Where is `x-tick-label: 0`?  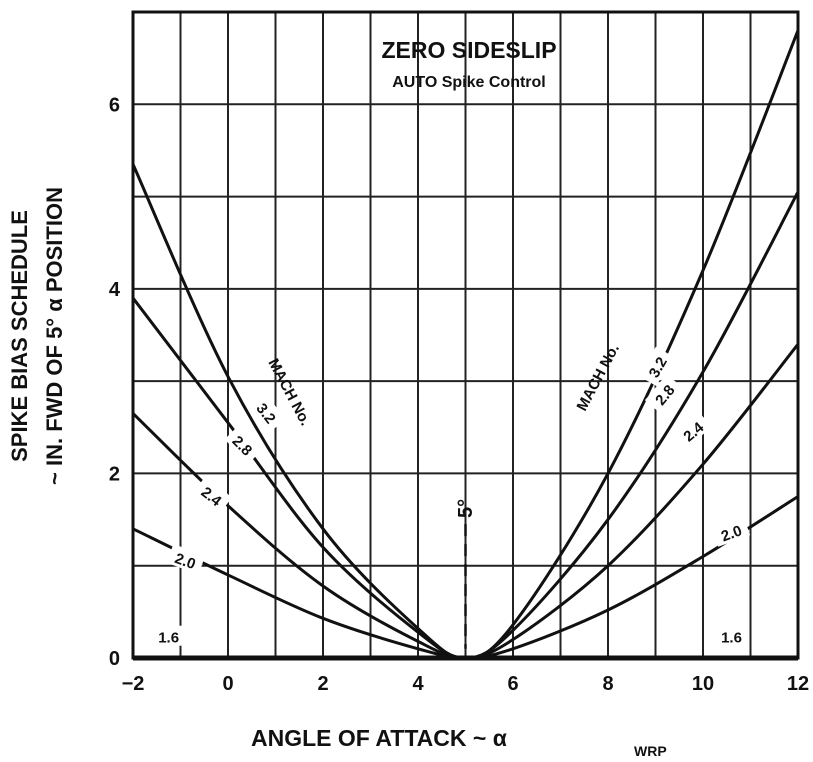 x-tick-label: 0 is located at coordinates (227, 684).